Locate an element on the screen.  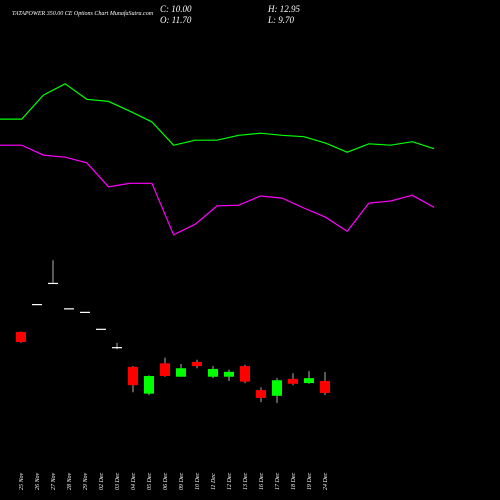
x-tick-label: 28 Nov is located at coordinates (70, 481).